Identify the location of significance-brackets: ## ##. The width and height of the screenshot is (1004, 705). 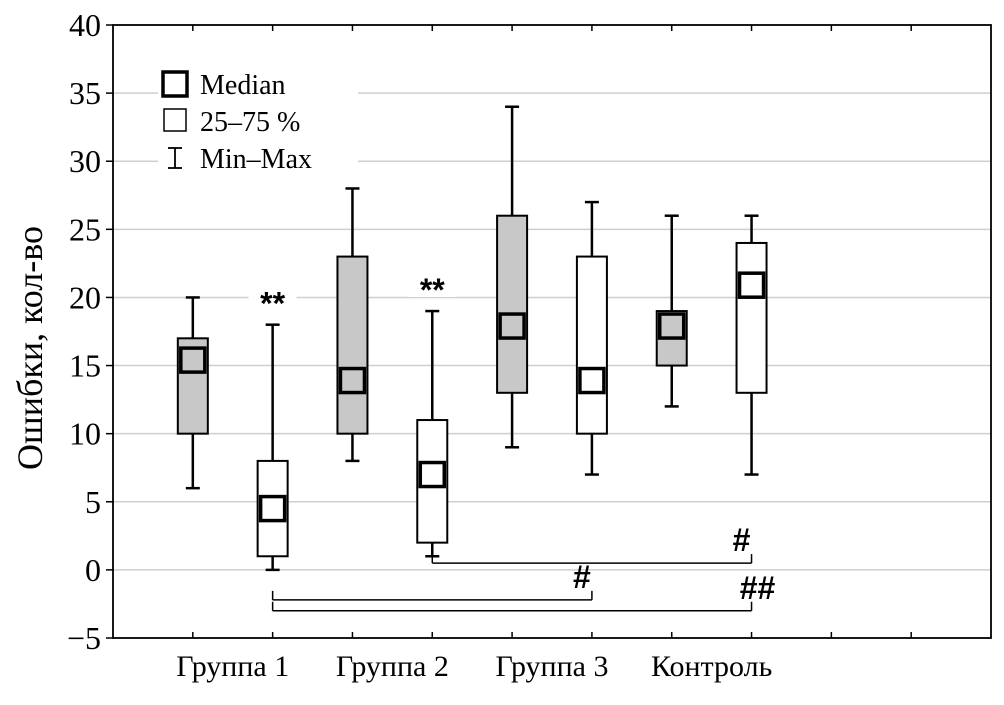
(523, 567).